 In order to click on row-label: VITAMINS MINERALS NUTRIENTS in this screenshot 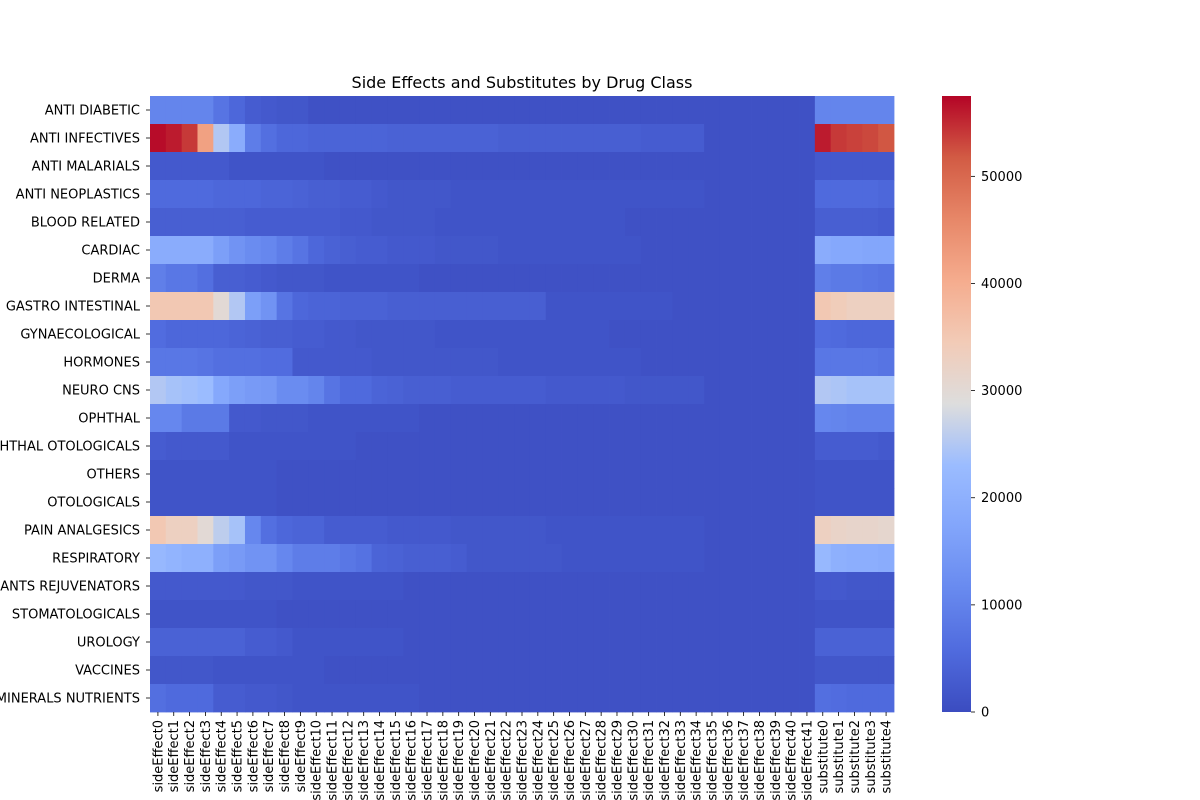, I will do `click(70, 699)`.